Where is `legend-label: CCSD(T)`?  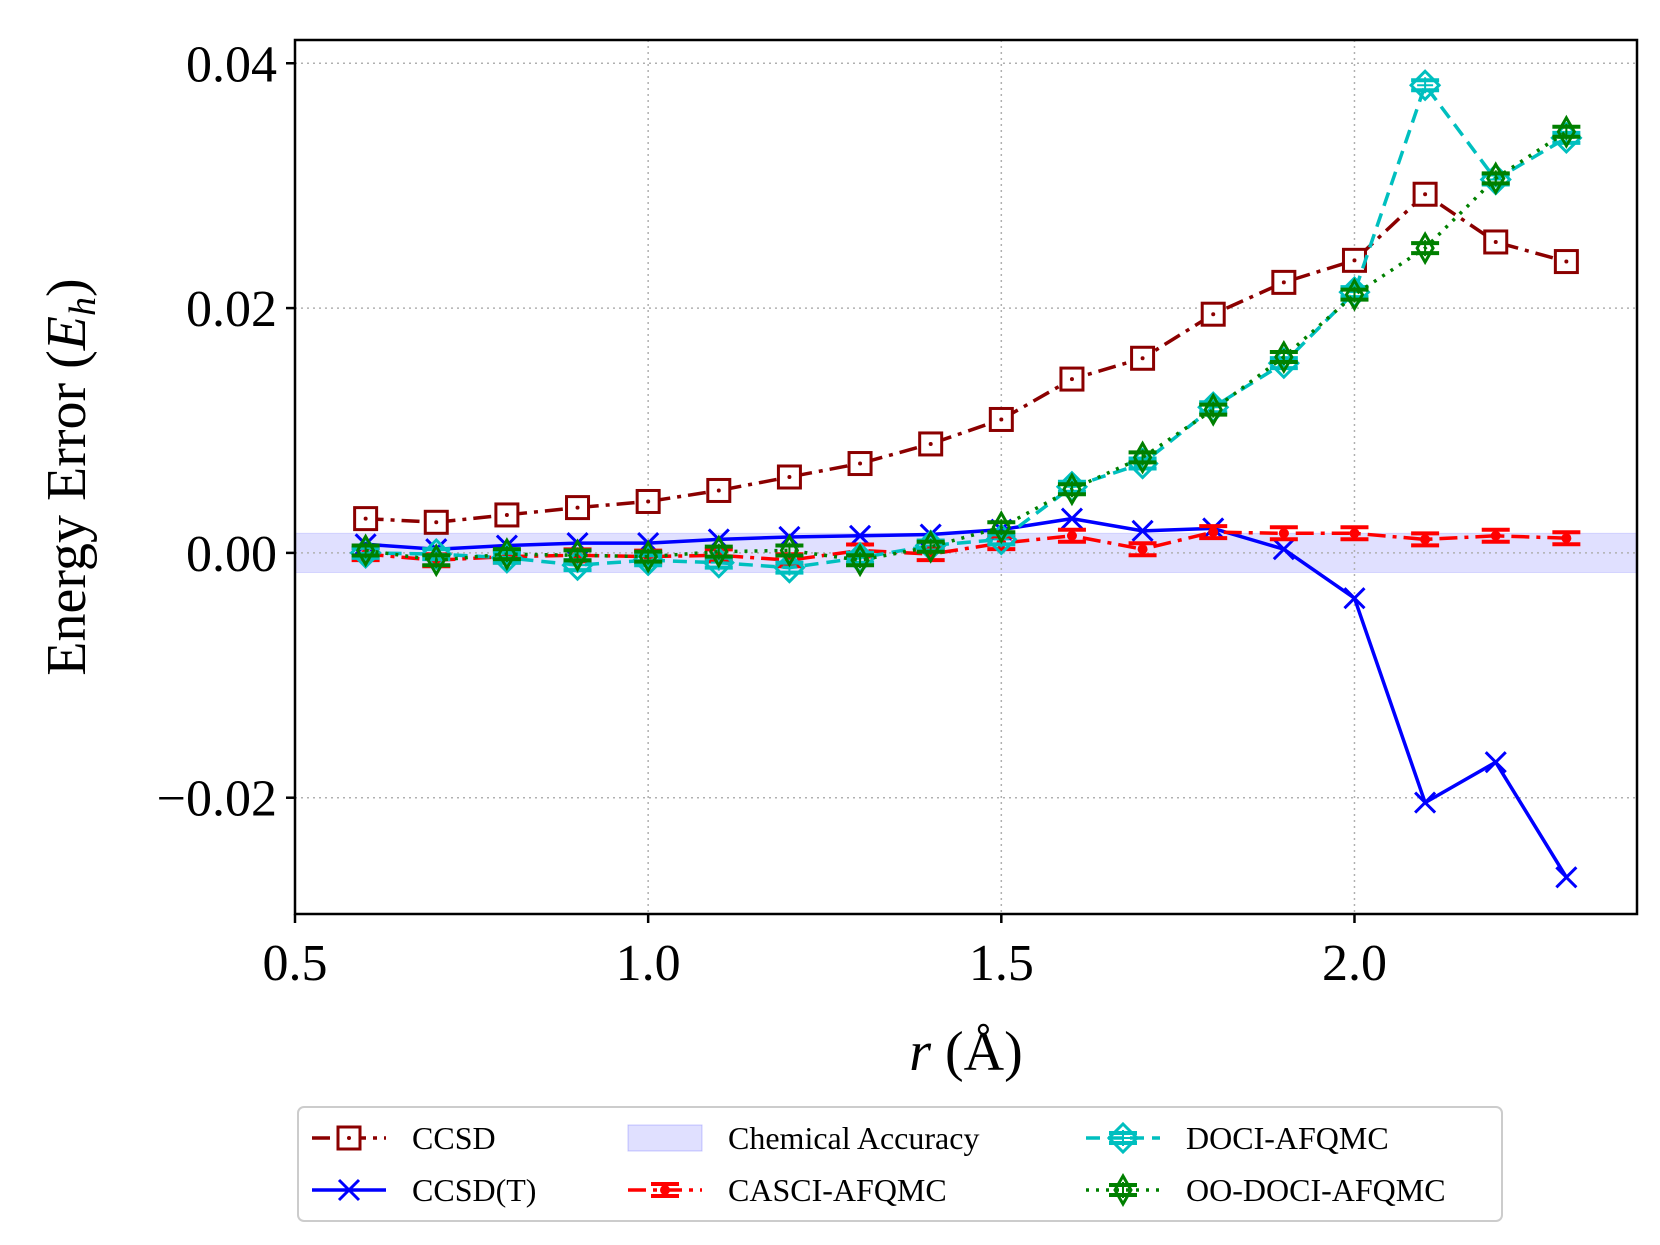
legend-label: CCSD(T) is located at coordinates (474, 1190).